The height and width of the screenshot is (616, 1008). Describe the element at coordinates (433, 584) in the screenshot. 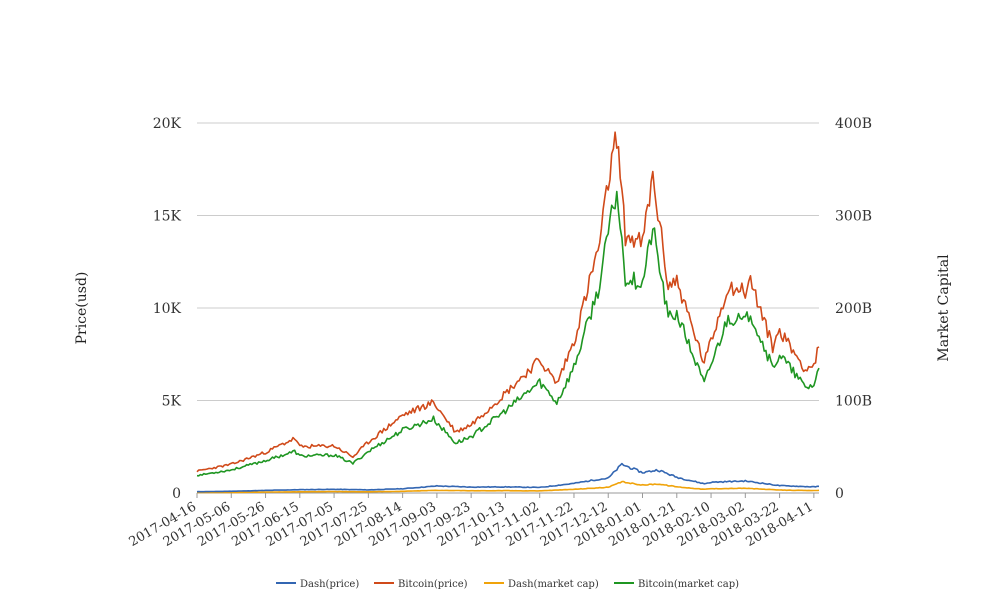

I see `legend-label: Bitcoin(price)` at that location.